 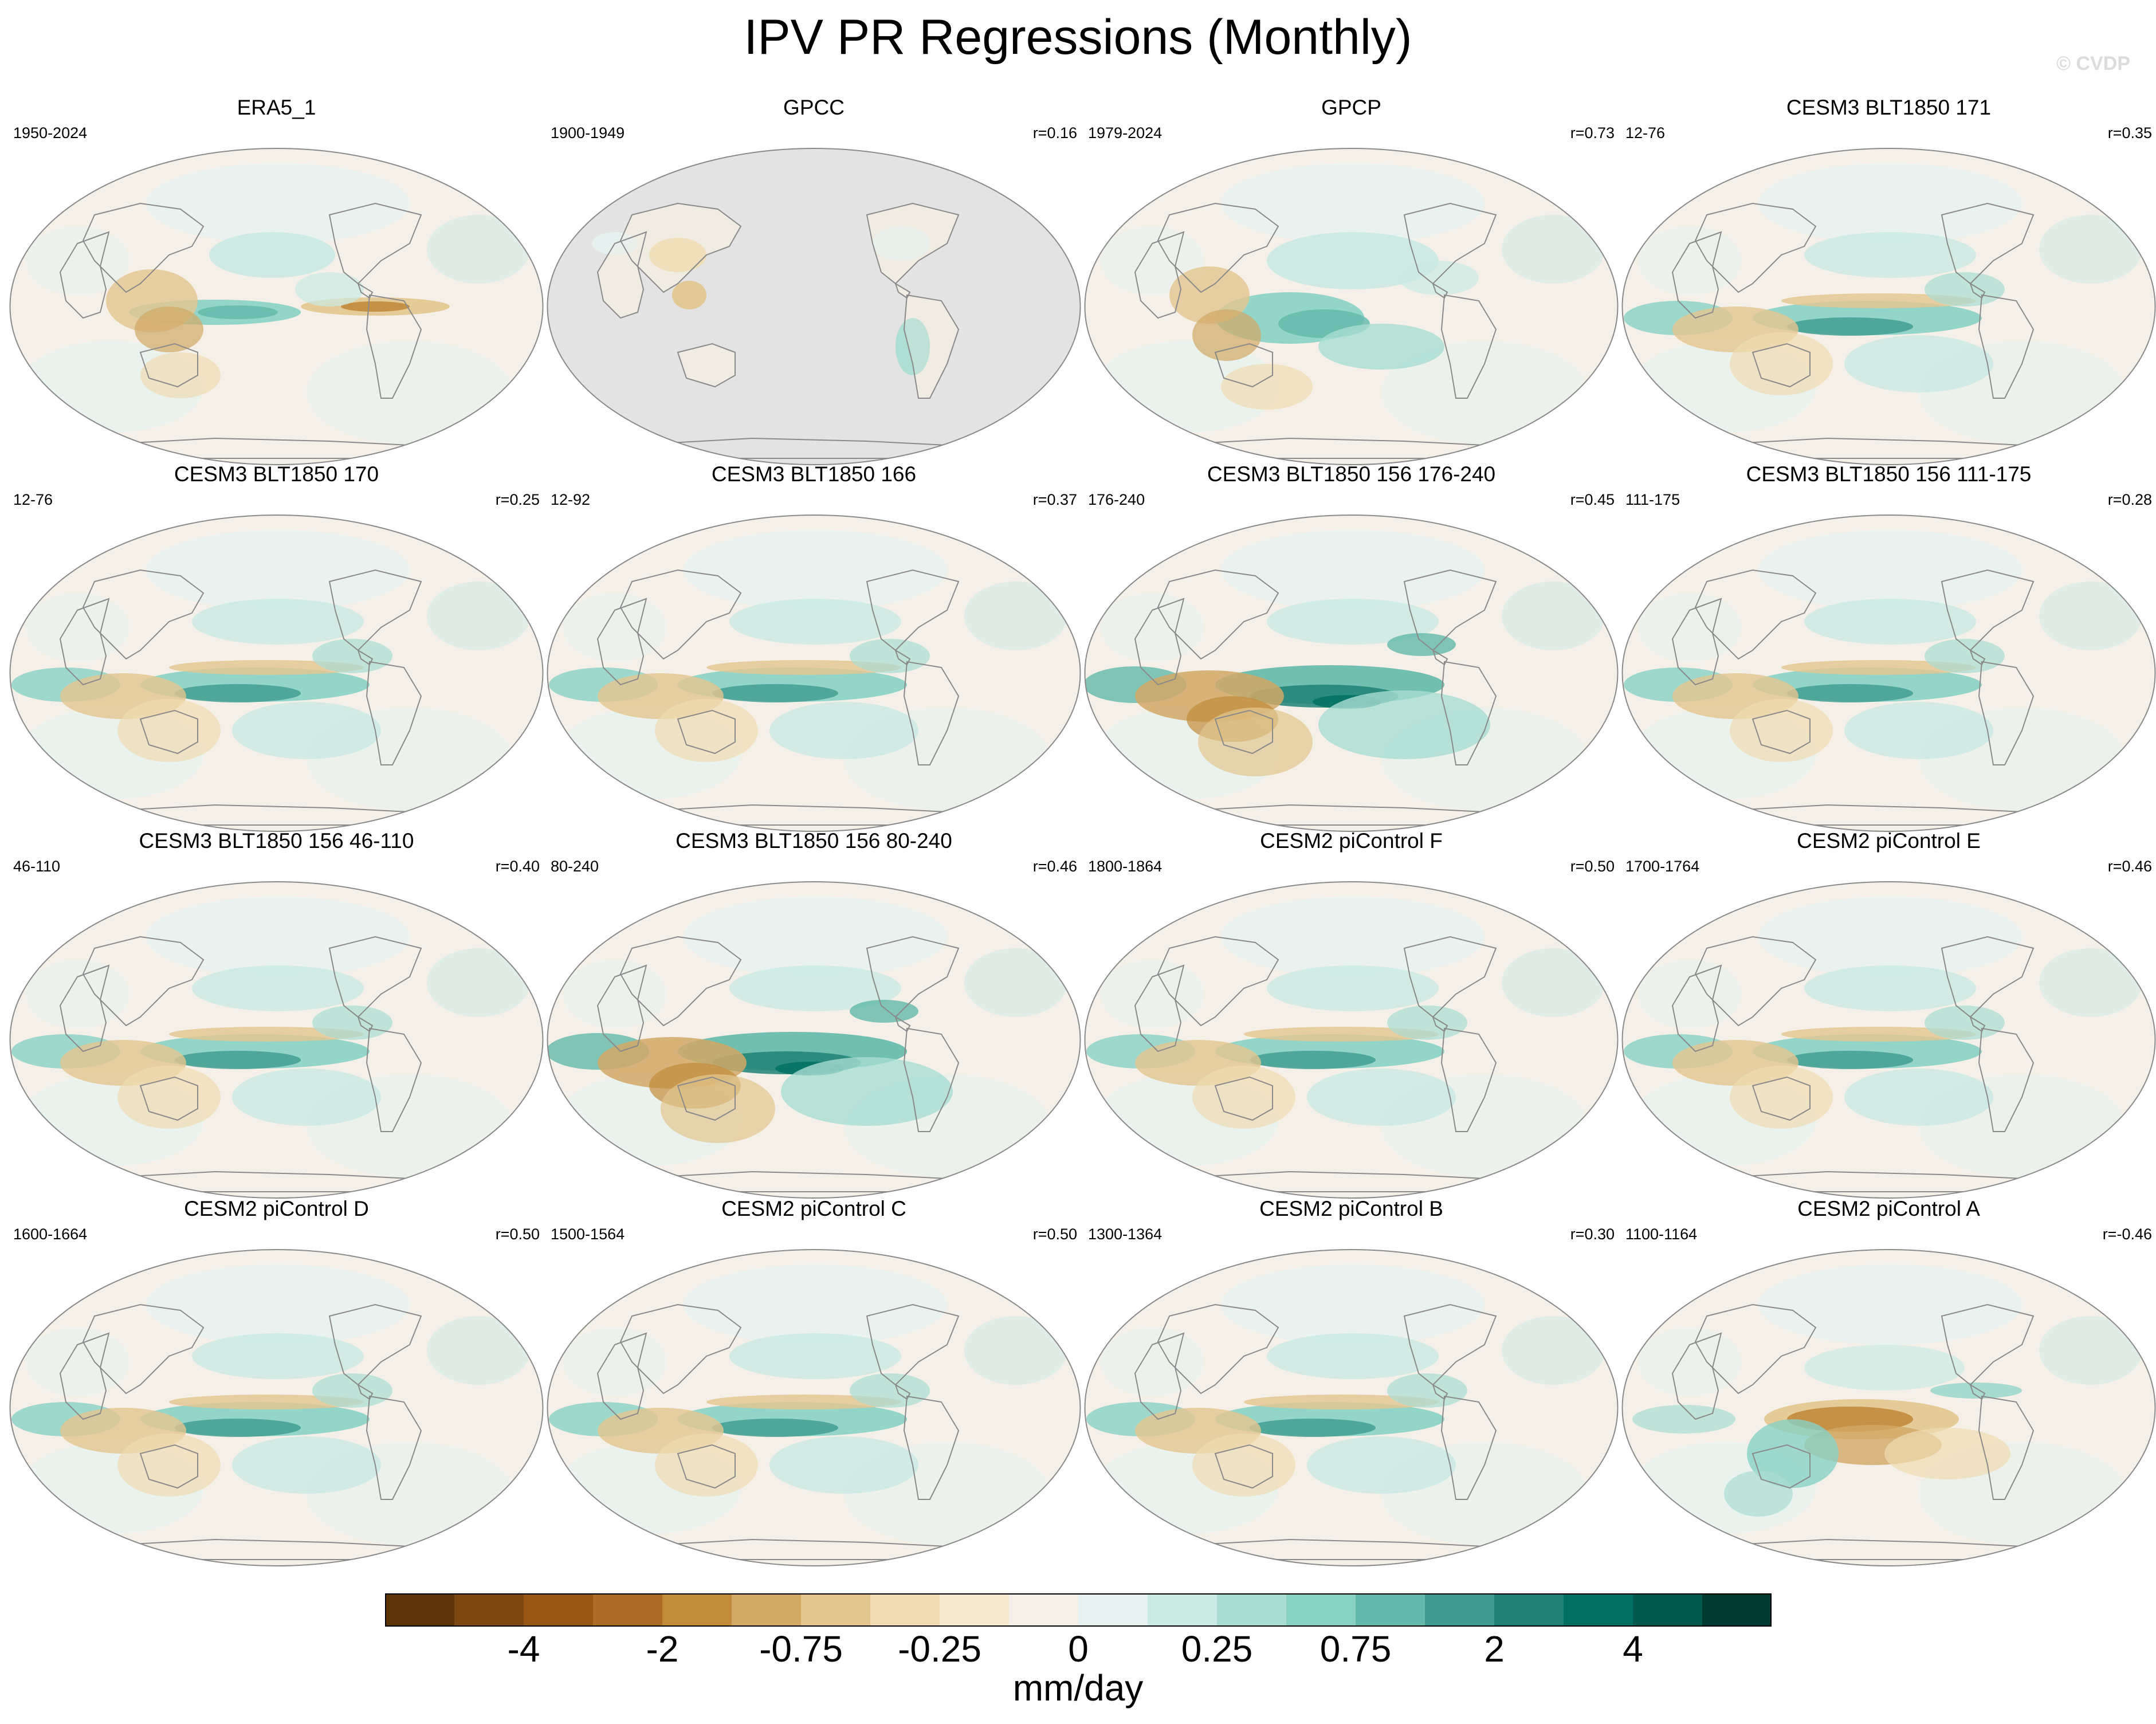 What do you see at coordinates (588, 1235) in the screenshot?
I see `panel-years: 1500-1564` at bounding box center [588, 1235].